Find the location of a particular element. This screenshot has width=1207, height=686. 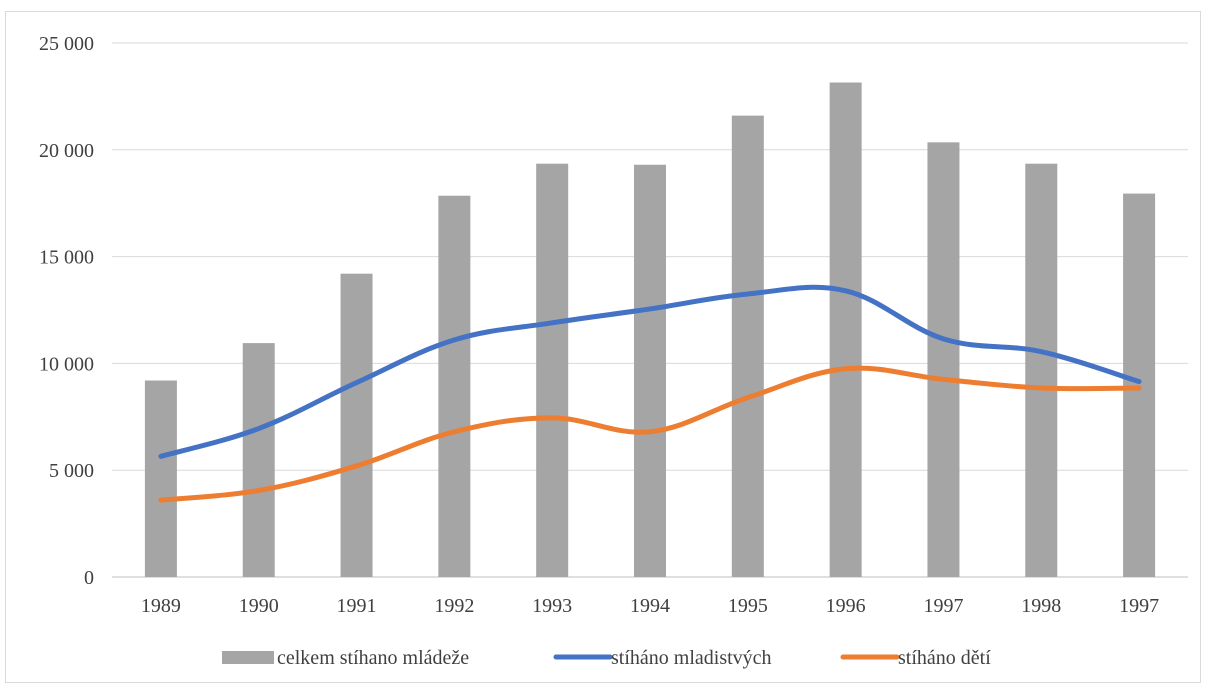

y-tick-label: 25 000 is located at coordinates (66, 44).